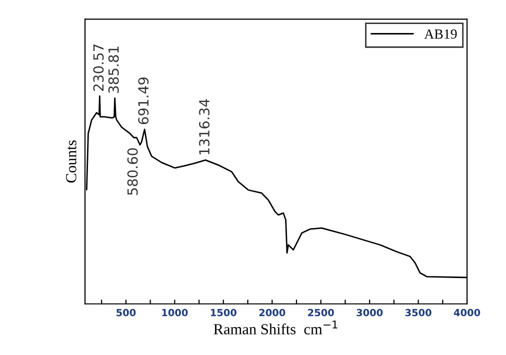  What do you see at coordinates (272, 312) in the screenshot?
I see `x-tick-label: 2000` at bounding box center [272, 312].